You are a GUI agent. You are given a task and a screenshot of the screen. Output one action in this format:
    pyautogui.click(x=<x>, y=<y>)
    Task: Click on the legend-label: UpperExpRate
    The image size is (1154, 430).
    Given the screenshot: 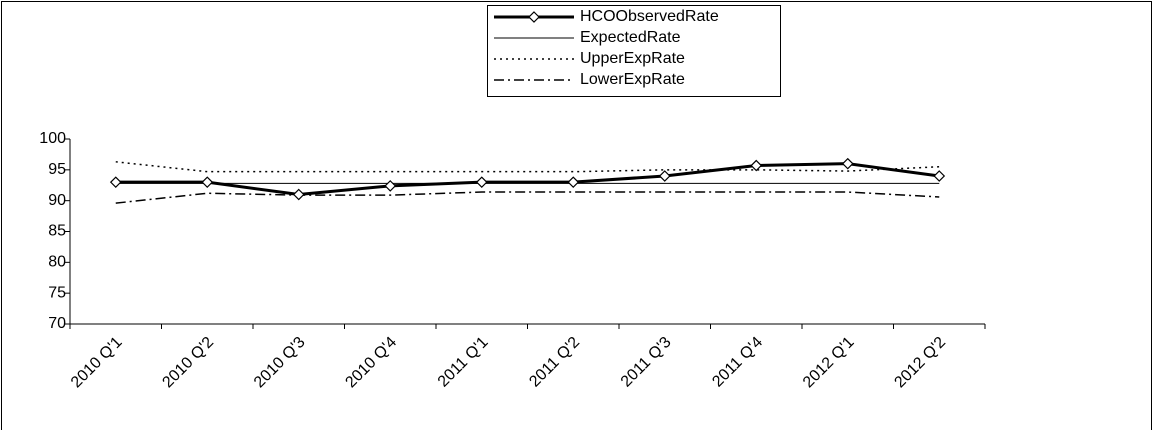 What is the action you would take?
    pyautogui.click(x=632, y=58)
    